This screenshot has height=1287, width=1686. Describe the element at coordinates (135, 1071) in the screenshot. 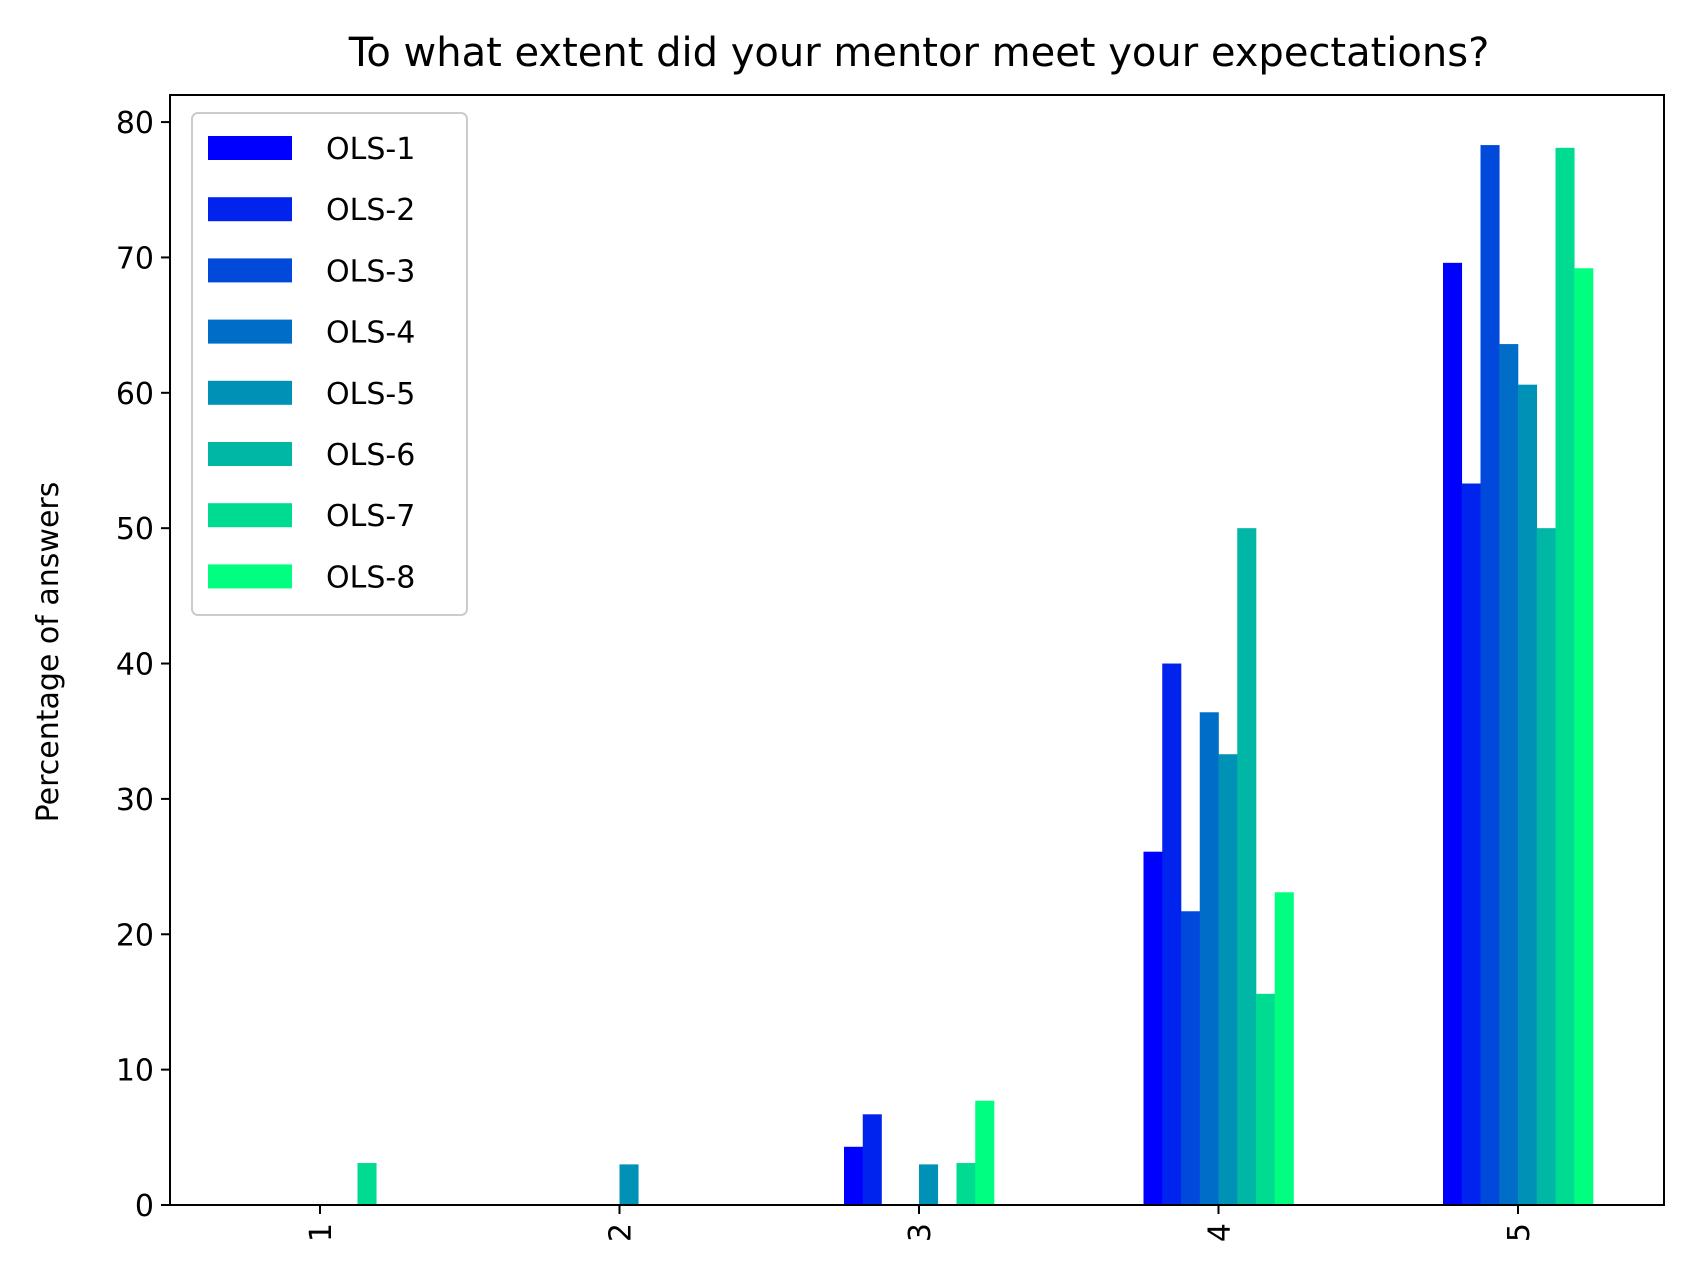

I see `y-tick-label-10: 10` at that location.